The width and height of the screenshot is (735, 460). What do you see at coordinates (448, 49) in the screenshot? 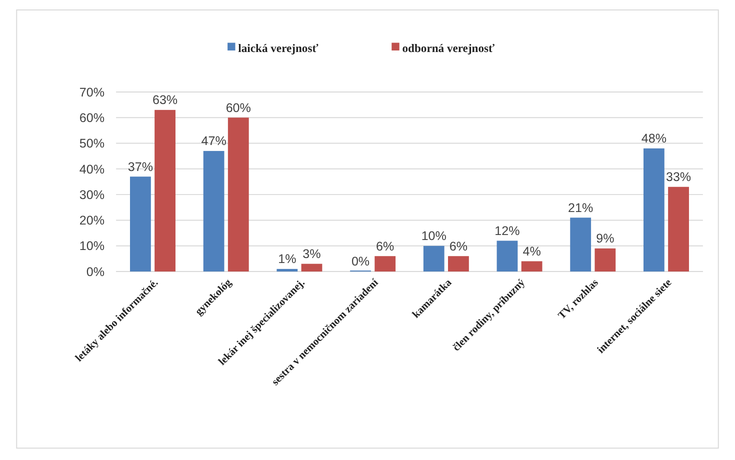
I see `legend-label: odborná verejnosť` at bounding box center [448, 49].